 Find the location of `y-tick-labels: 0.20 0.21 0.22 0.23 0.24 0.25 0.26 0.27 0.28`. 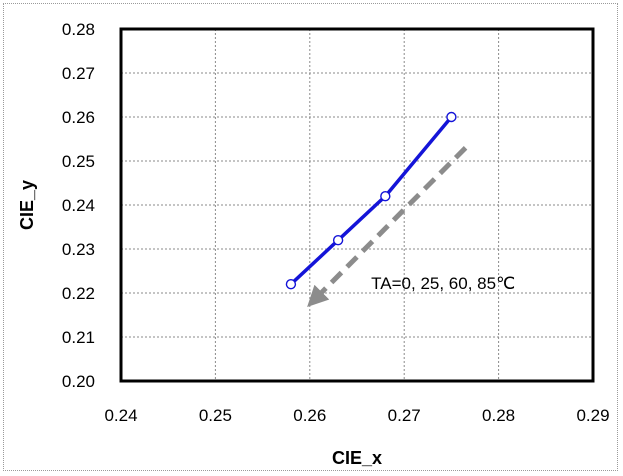

y-tick-labels: 0.20 0.21 0.22 0.23 0.24 0.25 0.26 0.27 0.28 is located at coordinates (78, 205).